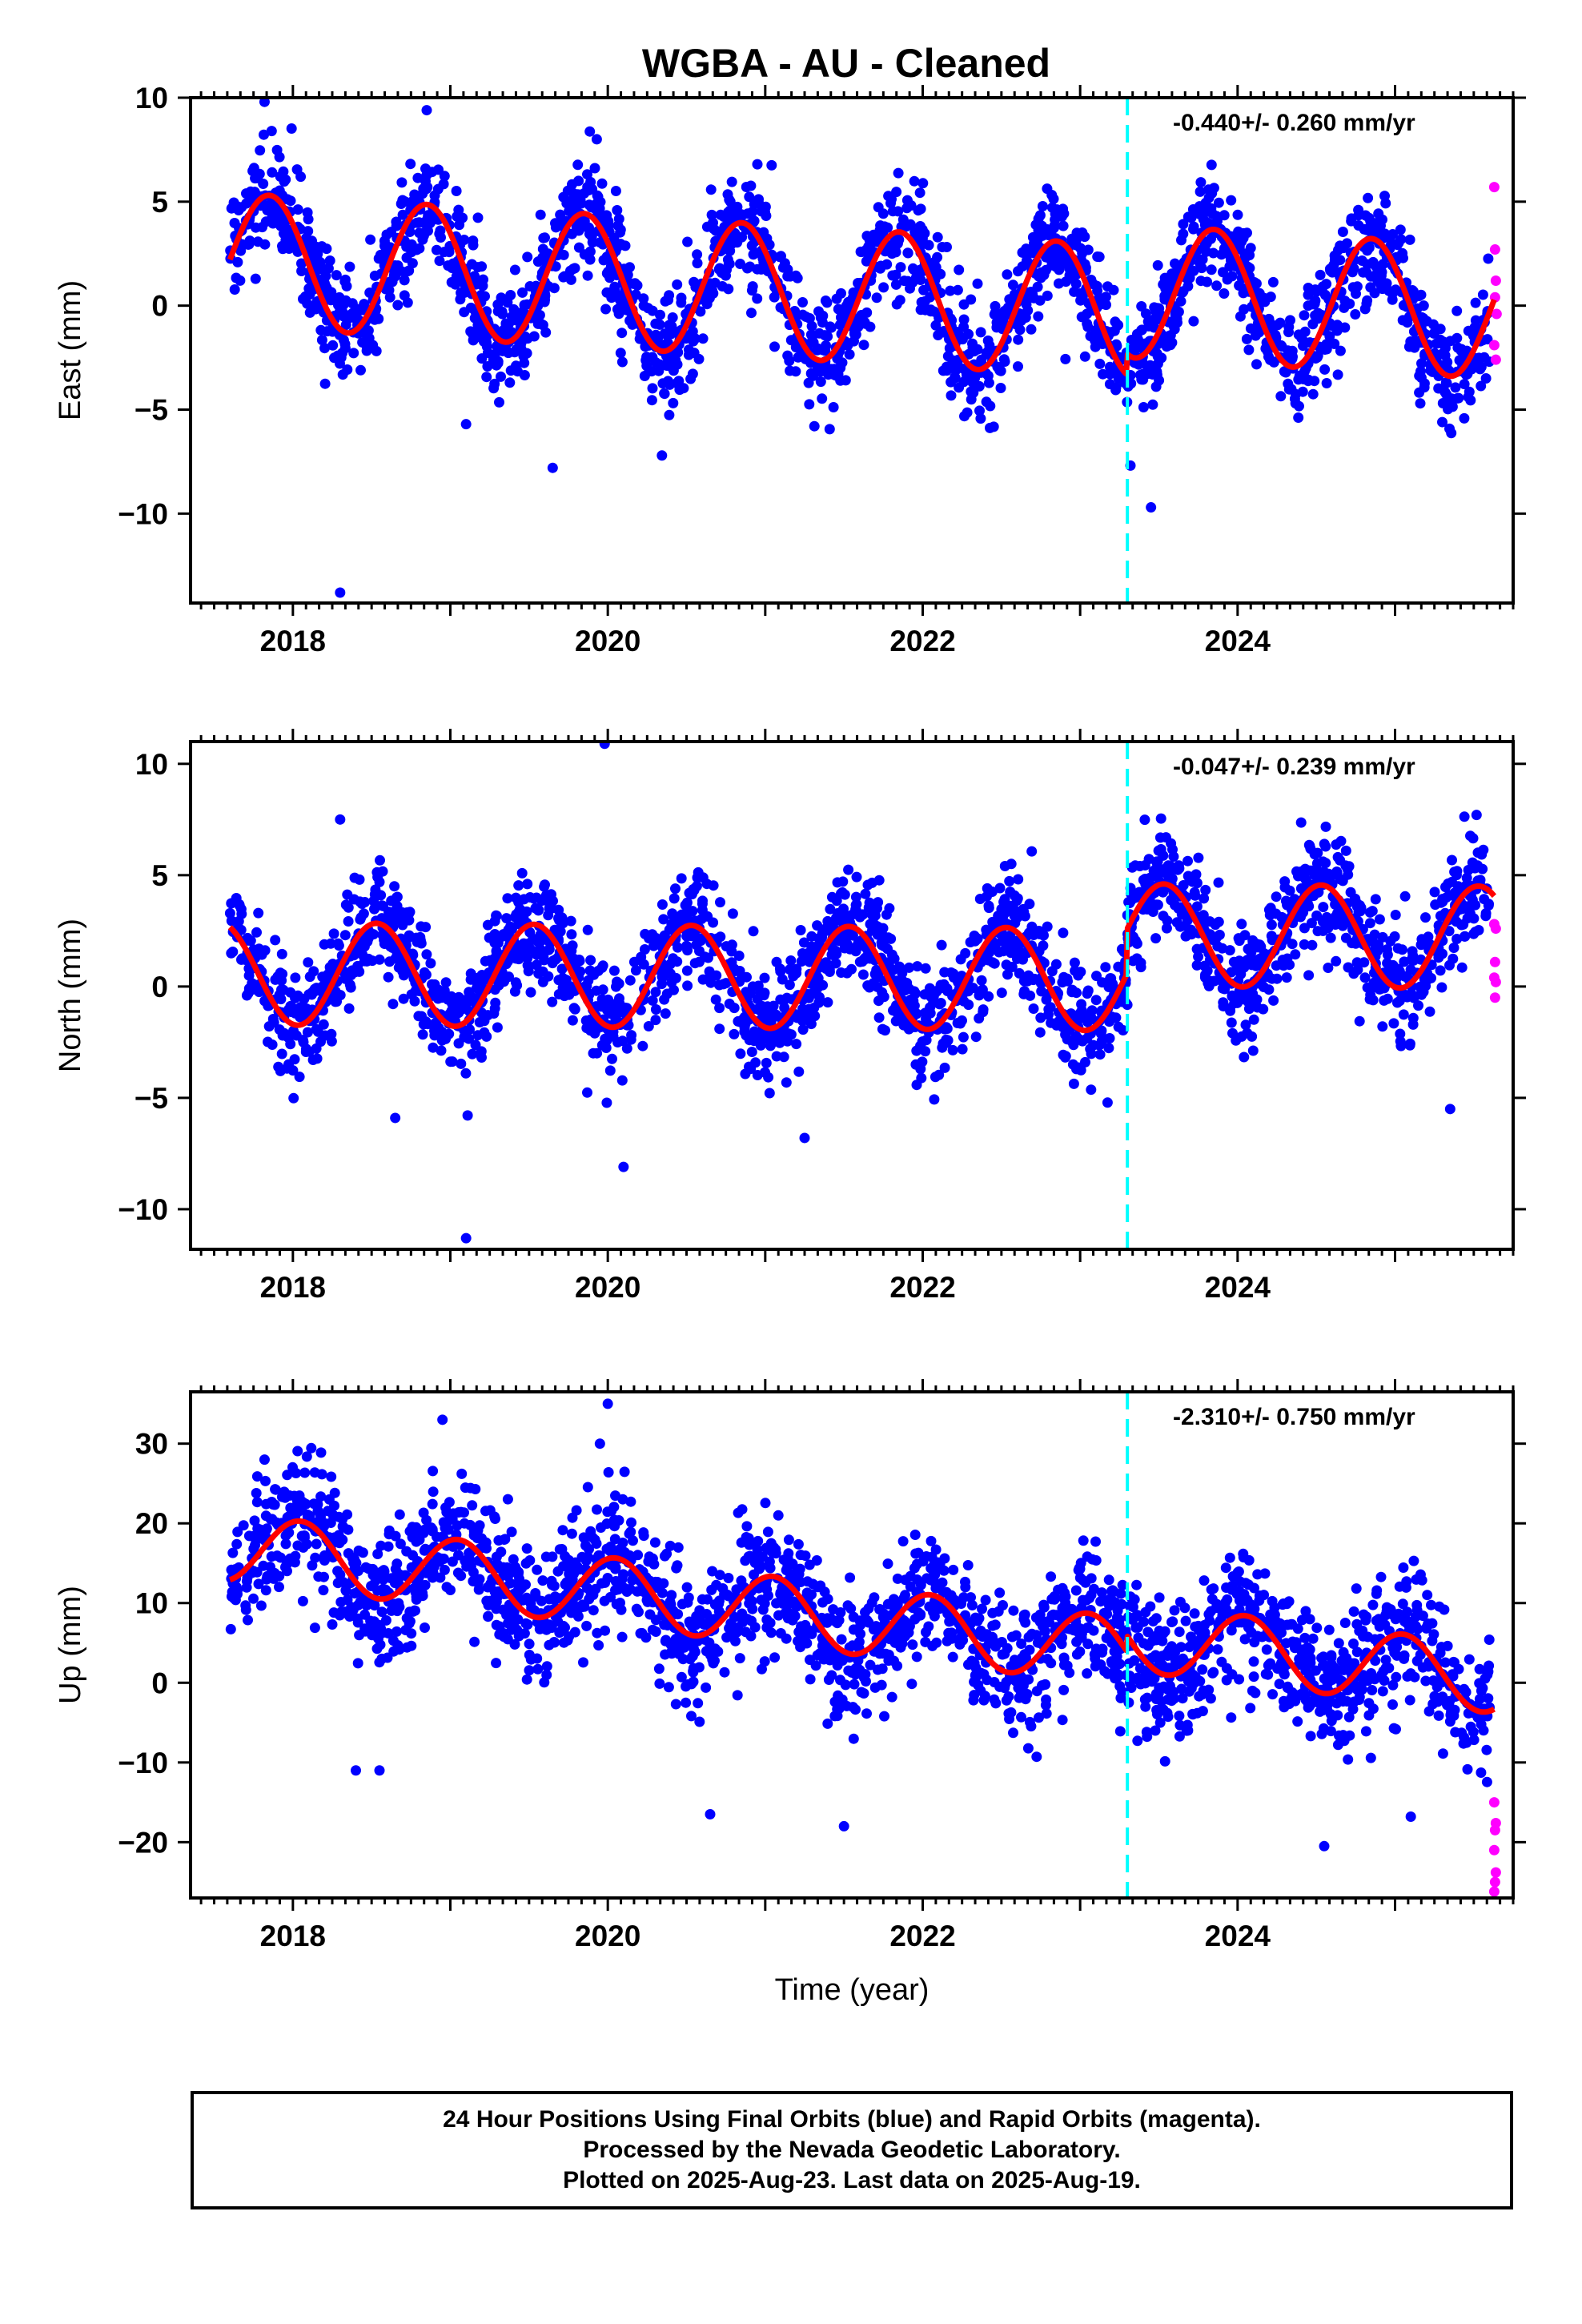 This screenshot has width=1582, height=2324. I want to click on outlier-point, so click(466, 1238).